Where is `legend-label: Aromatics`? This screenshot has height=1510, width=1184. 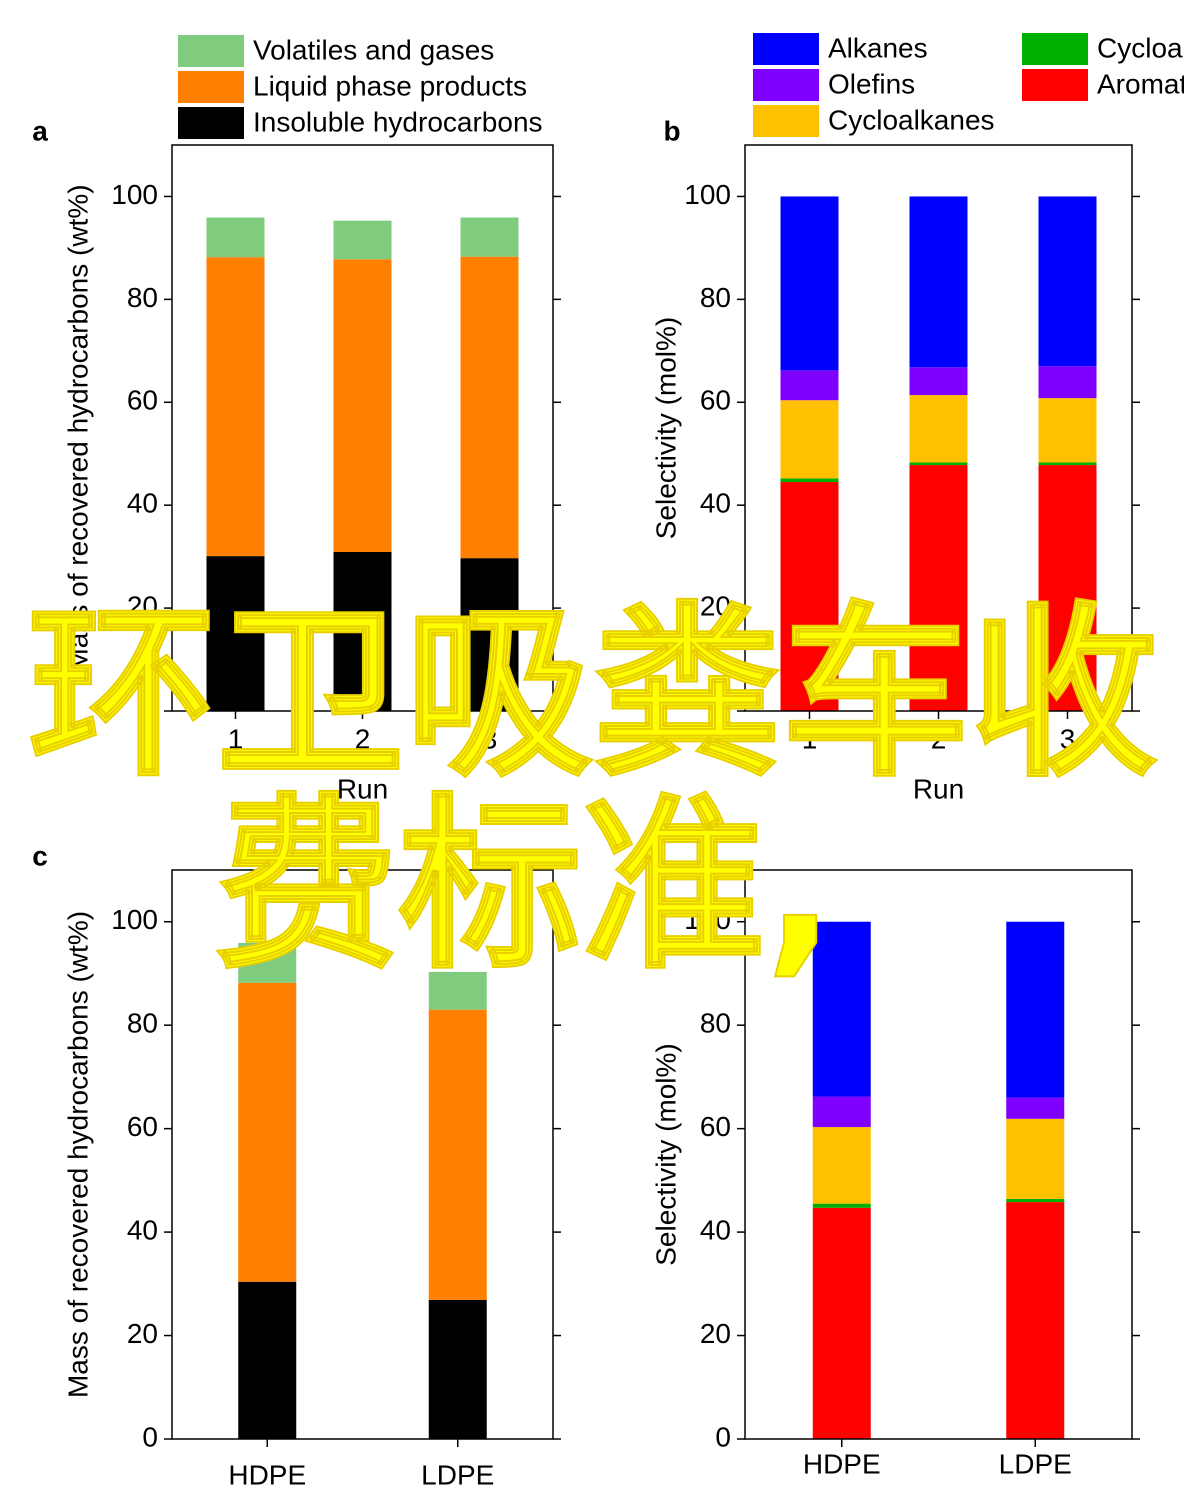
legend-label: Aromatics is located at coordinates (1140, 83).